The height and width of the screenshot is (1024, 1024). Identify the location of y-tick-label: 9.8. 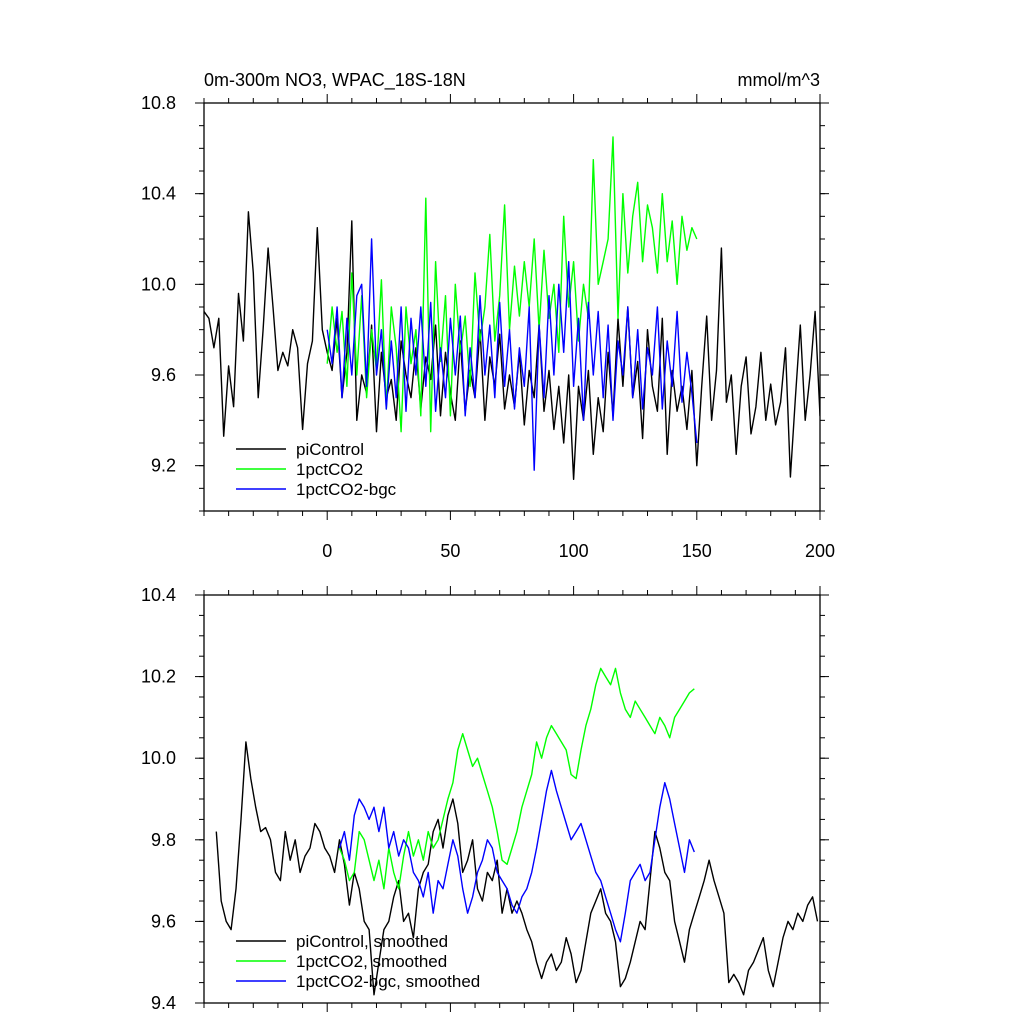
(163, 840).